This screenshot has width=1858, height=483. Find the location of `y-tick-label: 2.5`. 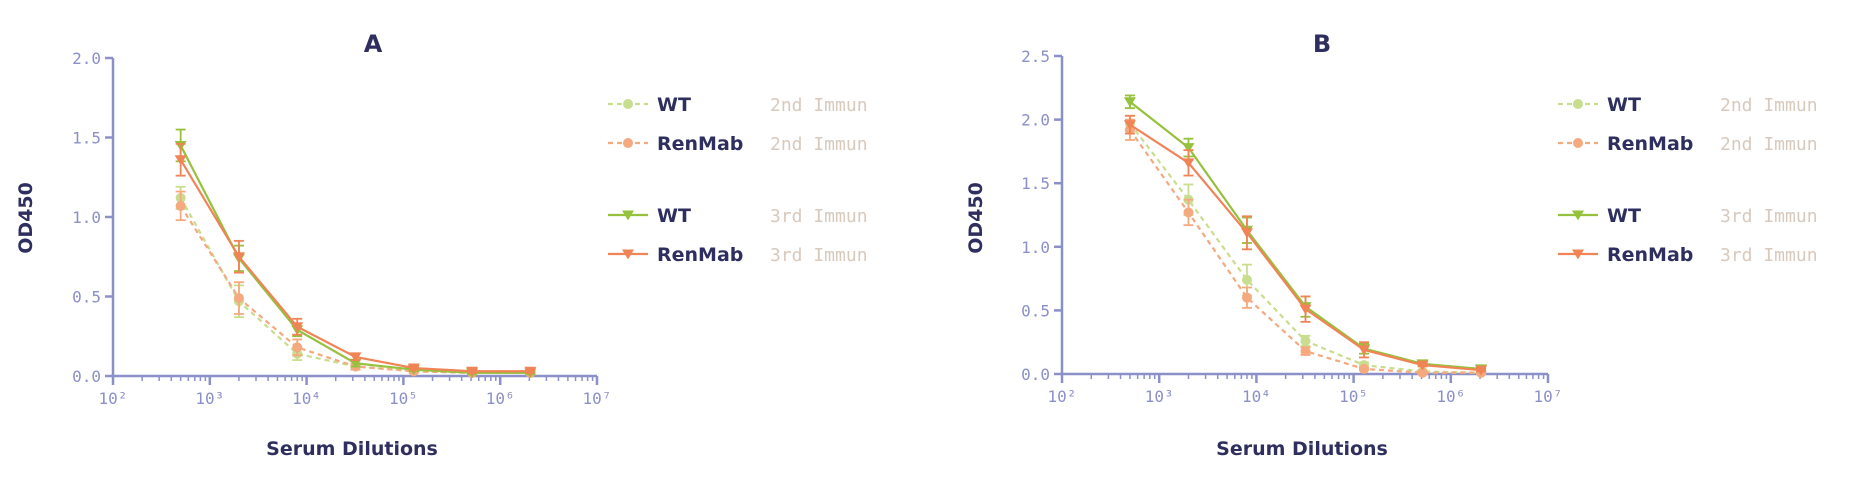

y-tick-label: 2.5 is located at coordinates (1035, 56).